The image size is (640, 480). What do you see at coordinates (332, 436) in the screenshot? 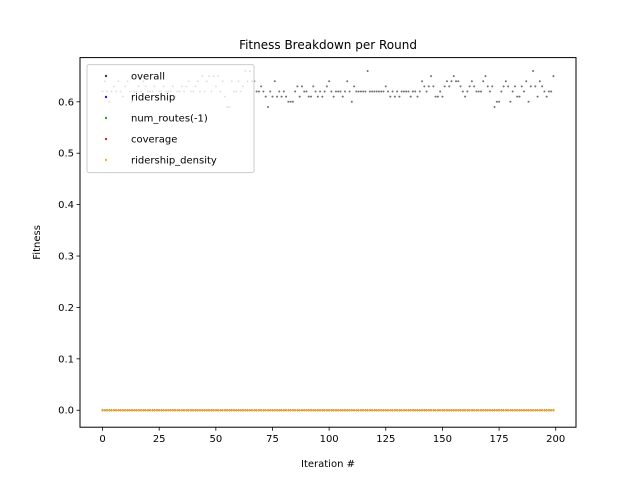
I see `x-axis-ticks: 0 25 50 75 100 125 150 175 200` at bounding box center [332, 436].